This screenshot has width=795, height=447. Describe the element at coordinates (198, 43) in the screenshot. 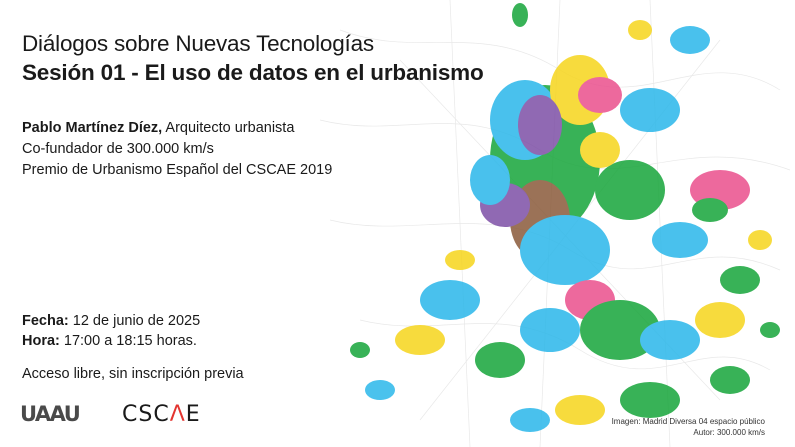

I see `event-series-title: Diálogos sobre Nuevas Tecnologías` at that location.